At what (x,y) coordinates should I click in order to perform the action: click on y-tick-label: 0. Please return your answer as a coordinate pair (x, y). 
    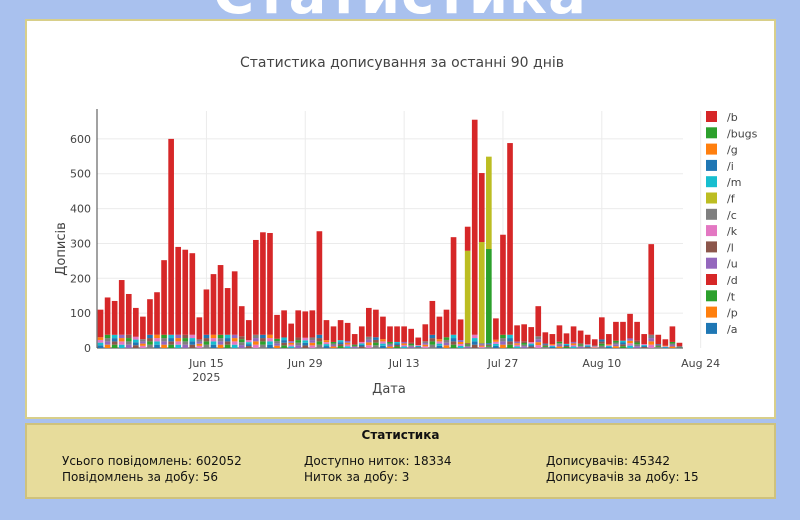
    Looking at the image, I should click on (87, 348).